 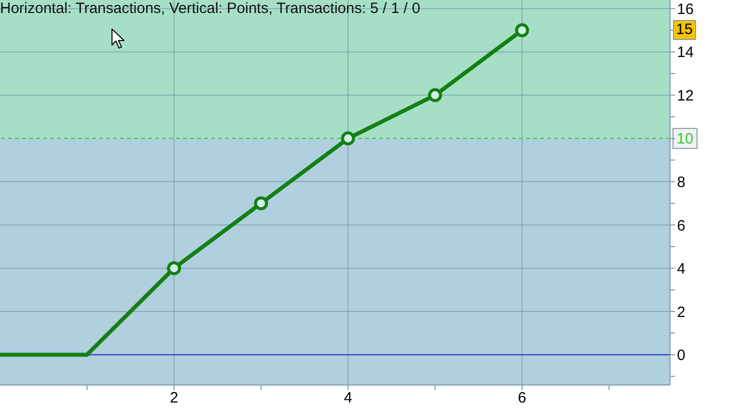 I want to click on x-tick-label: 4, so click(x=348, y=398).